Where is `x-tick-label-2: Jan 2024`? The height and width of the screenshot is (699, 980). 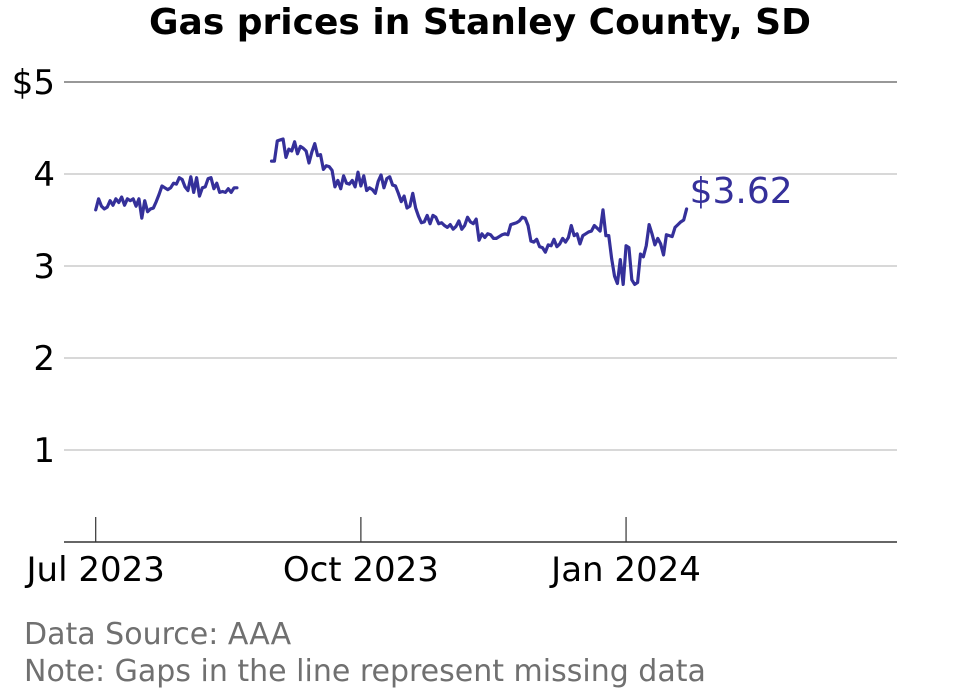 x-tick-label-2: Jan 2024 is located at coordinates (625, 570).